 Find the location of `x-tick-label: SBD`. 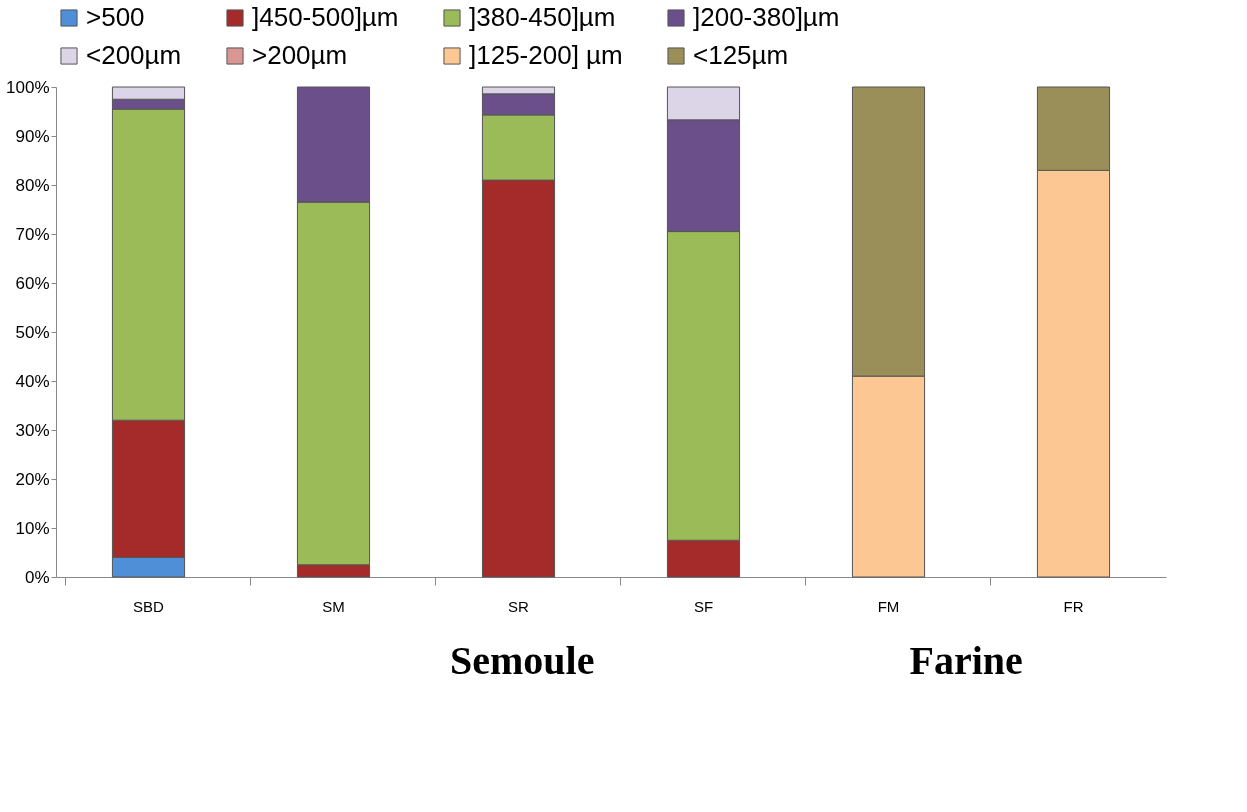

x-tick-label: SBD is located at coordinates (149, 606).